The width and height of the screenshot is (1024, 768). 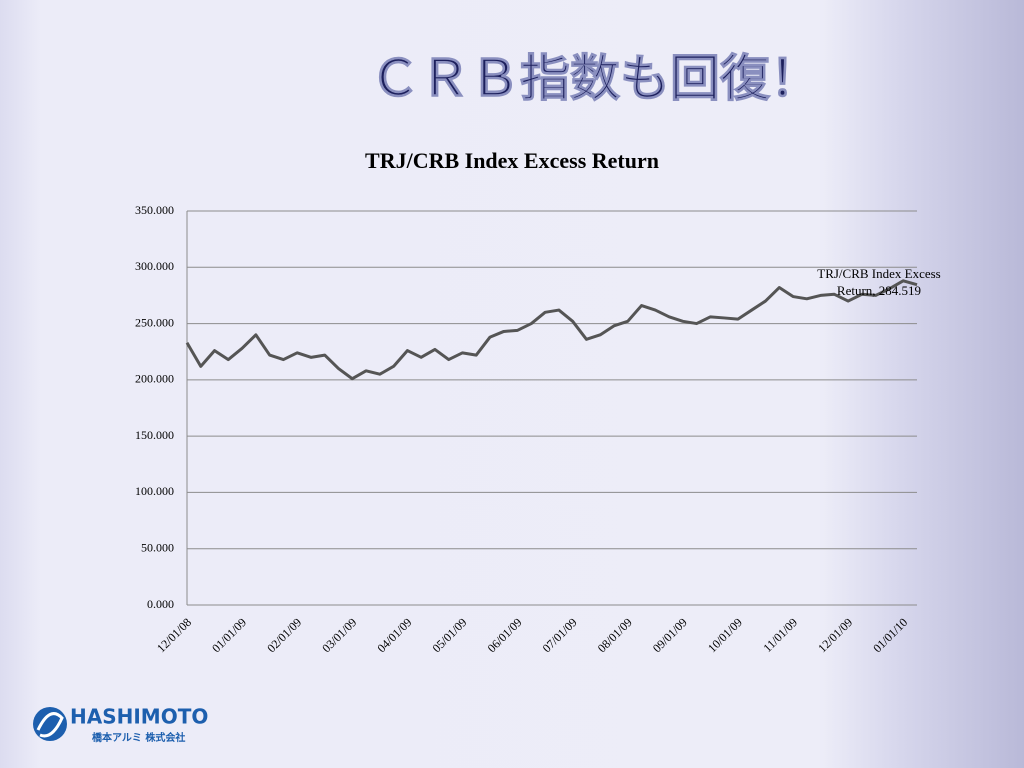 I want to click on x-tick-label: 01/01/09, so click(x=229, y=635).